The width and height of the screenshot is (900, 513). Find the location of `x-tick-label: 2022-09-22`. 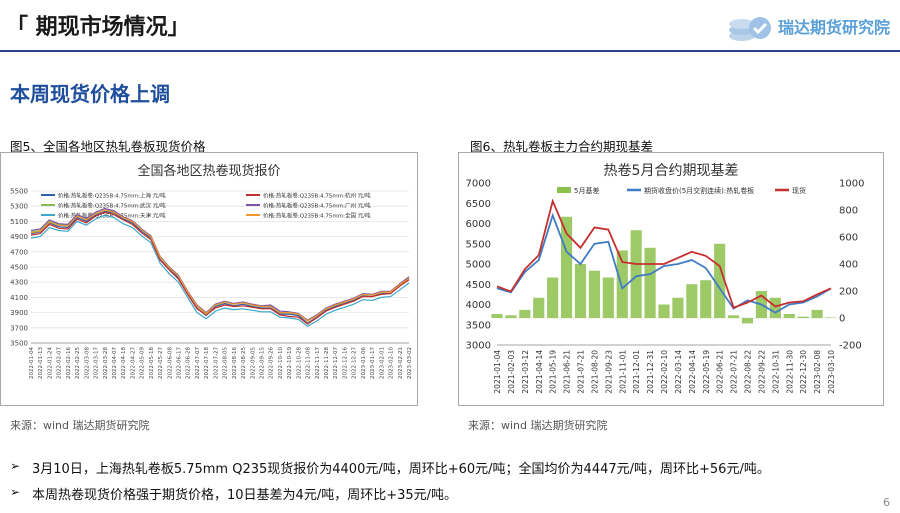

x-tick-label: 2022-09-22 is located at coordinates (761, 372).